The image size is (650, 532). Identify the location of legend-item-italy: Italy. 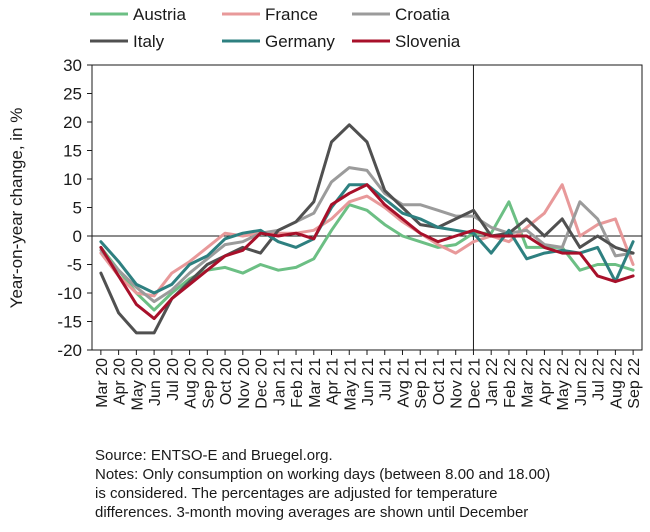
(127, 41).